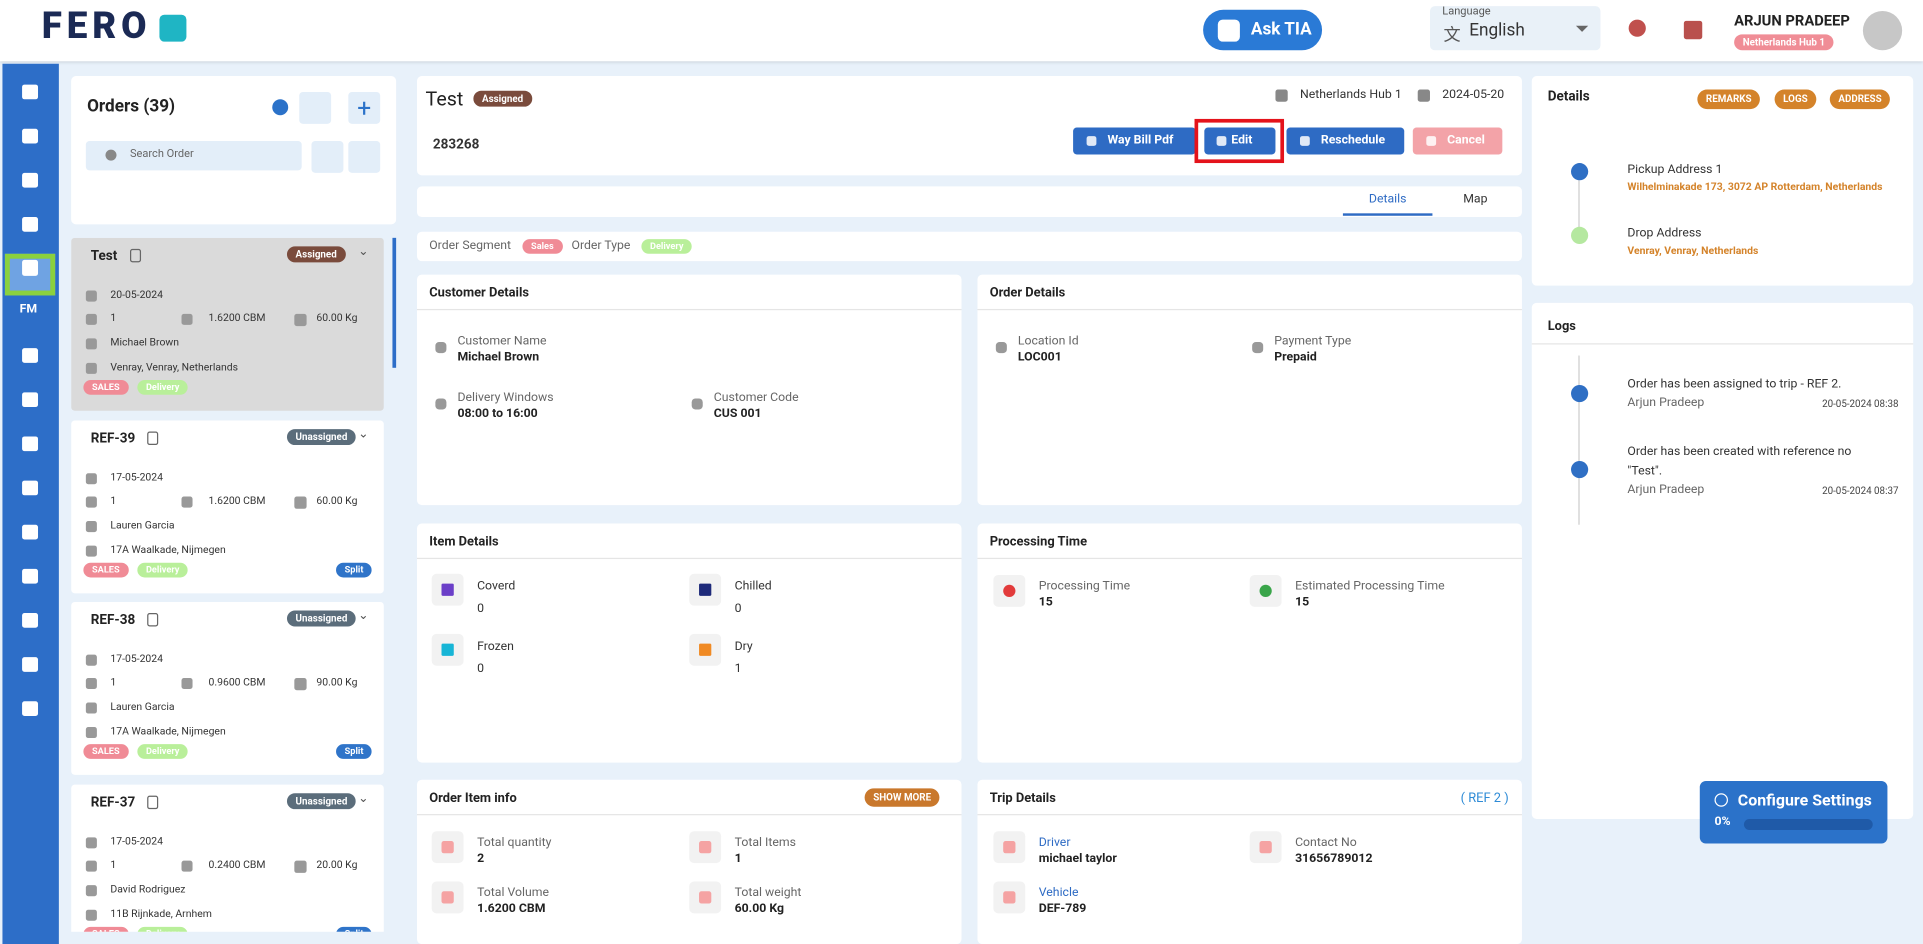  Describe the element at coordinates (513, 893) in the screenshot. I see `field-label: Total Volume` at that location.